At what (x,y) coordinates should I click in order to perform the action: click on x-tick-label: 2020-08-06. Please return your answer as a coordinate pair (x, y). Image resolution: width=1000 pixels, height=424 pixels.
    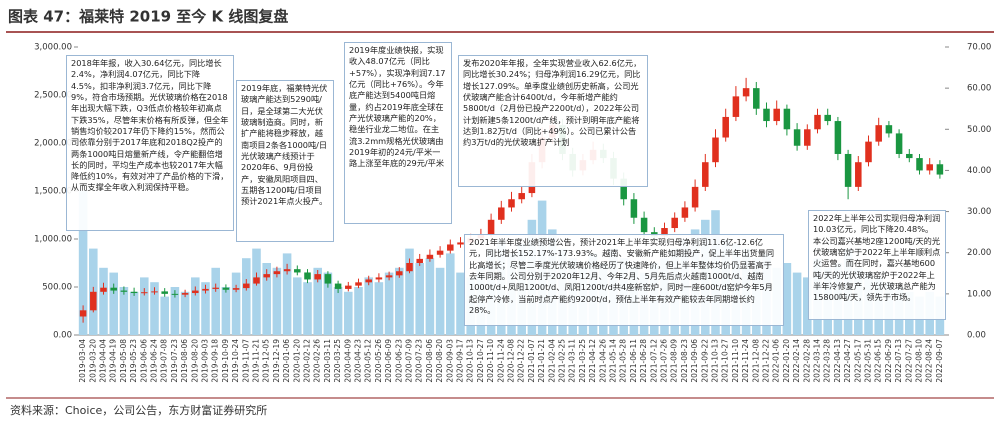
    Looking at the image, I should click on (429, 361).